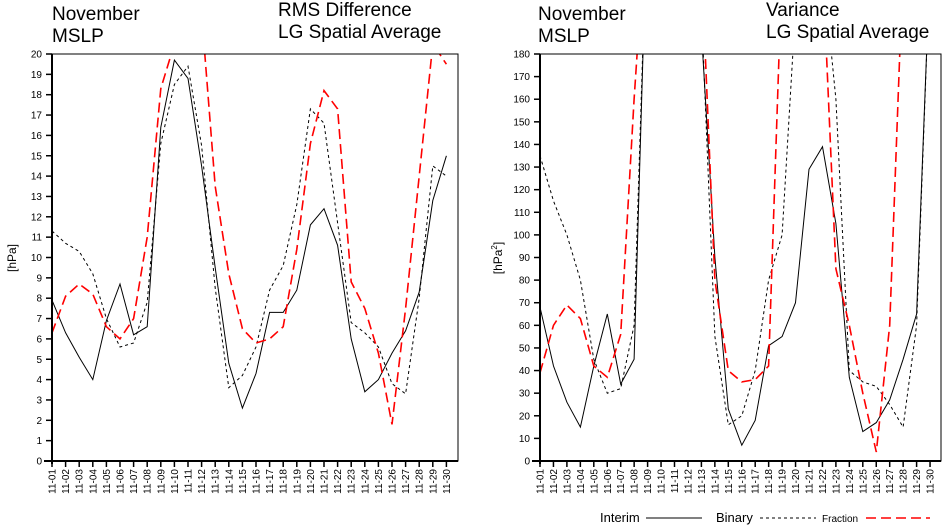  What do you see at coordinates (37, 156) in the screenshot?
I see `y-tick-label: 15` at bounding box center [37, 156].